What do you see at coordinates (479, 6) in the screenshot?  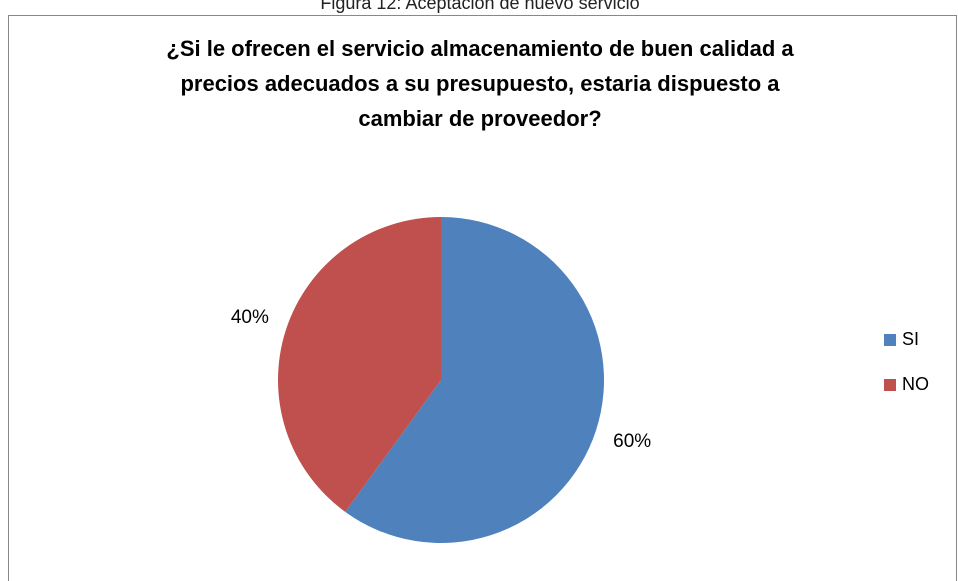 I see `figure-caption: Figura 12: Aceptación de nuevo servicio` at bounding box center [479, 6].